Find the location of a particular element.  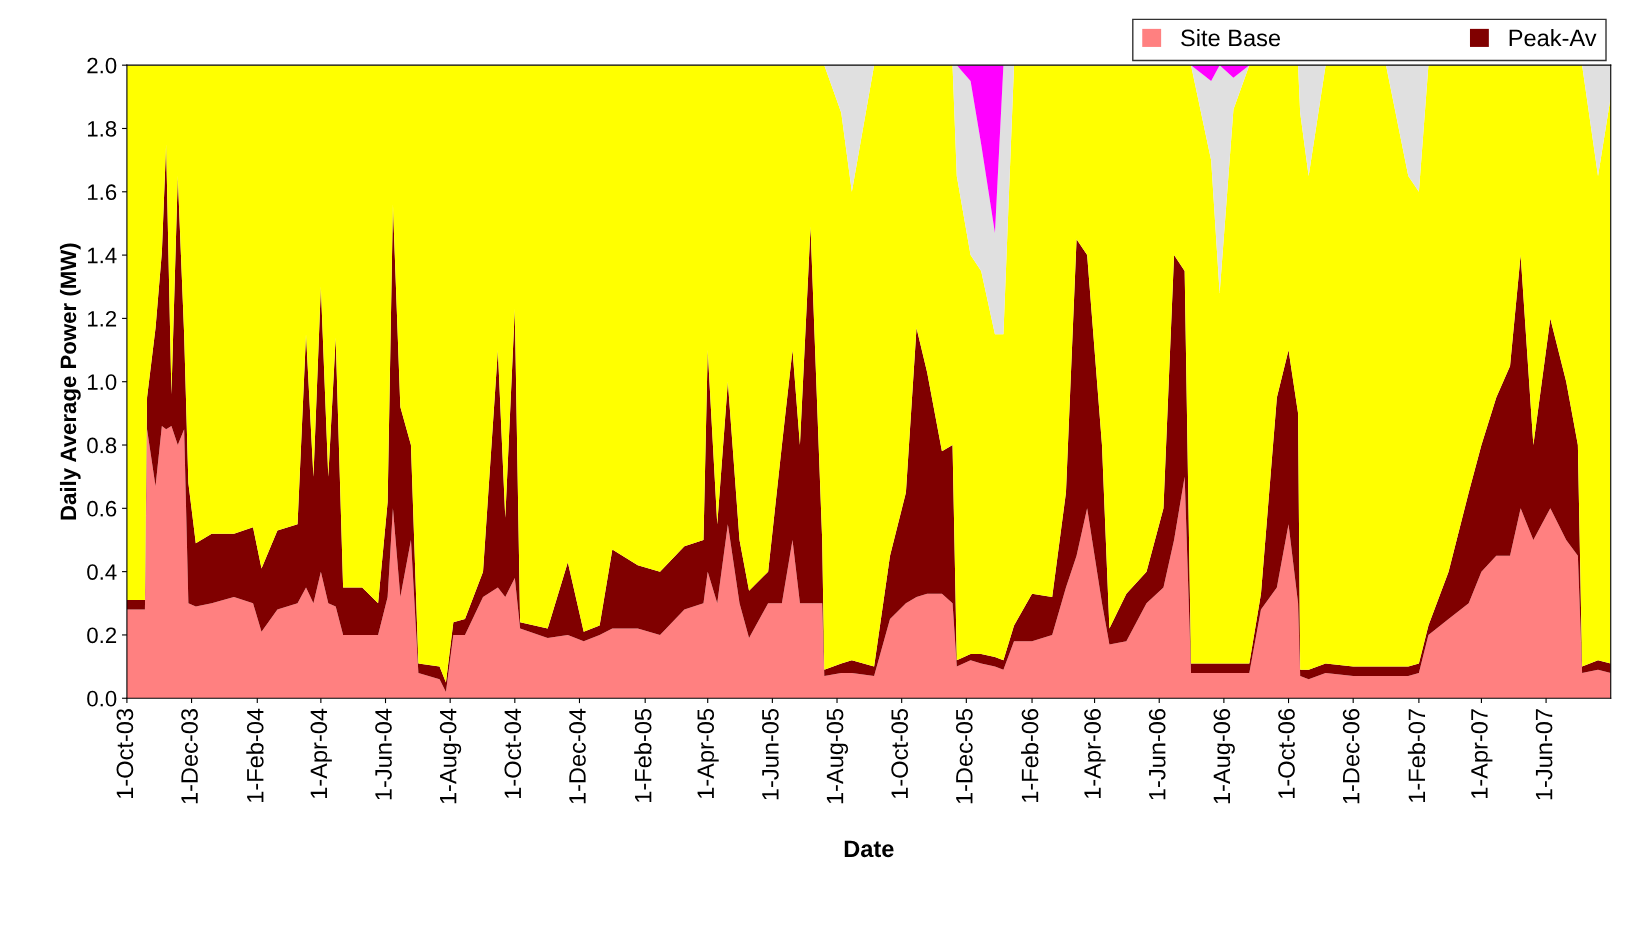

x-tick-label: 1-Oct-05 is located at coordinates (900, 753).